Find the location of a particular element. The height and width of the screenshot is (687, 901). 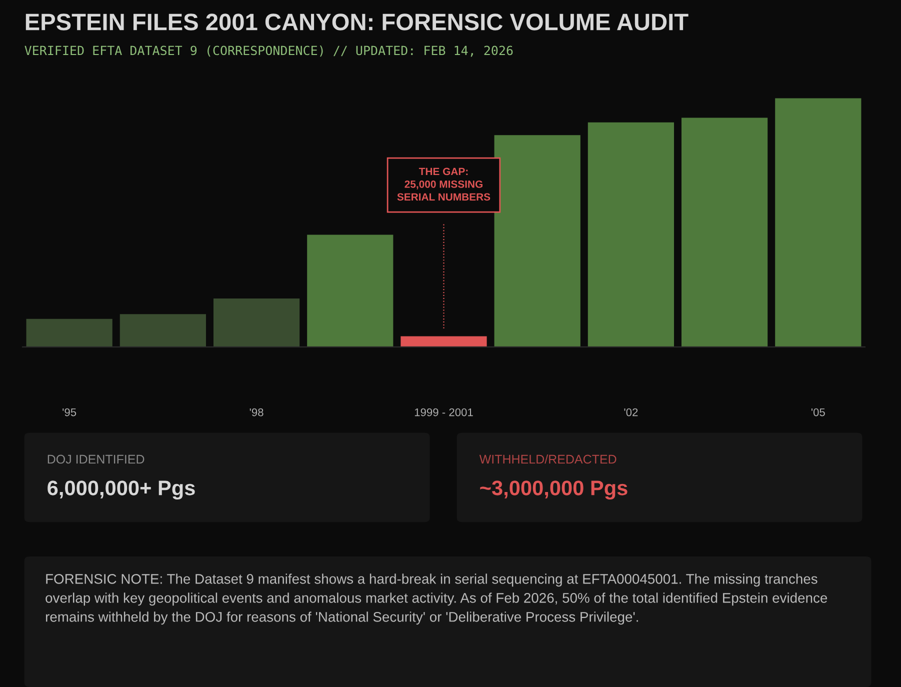

x-tick-label: '95 is located at coordinates (69, 412).